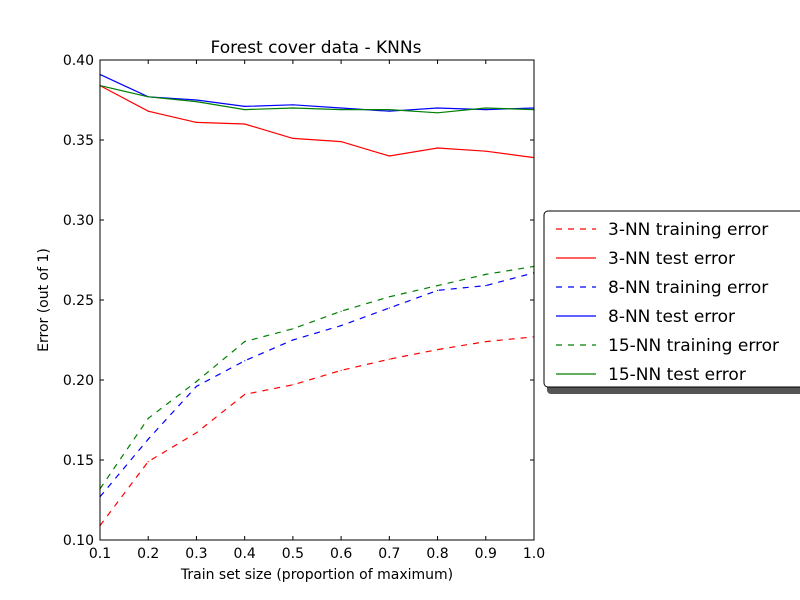  What do you see at coordinates (389, 554) in the screenshot?
I see `x-tick-label: 0.7` at bounding box center [389, 554].